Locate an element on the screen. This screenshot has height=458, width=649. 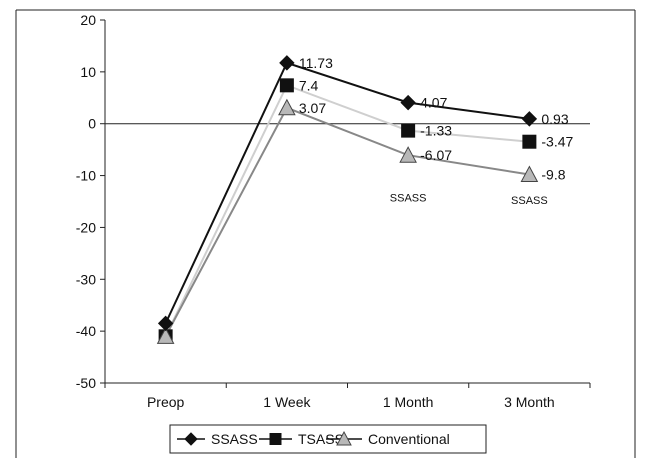
data-label: 7.4 is located at coordinates (309, 85).